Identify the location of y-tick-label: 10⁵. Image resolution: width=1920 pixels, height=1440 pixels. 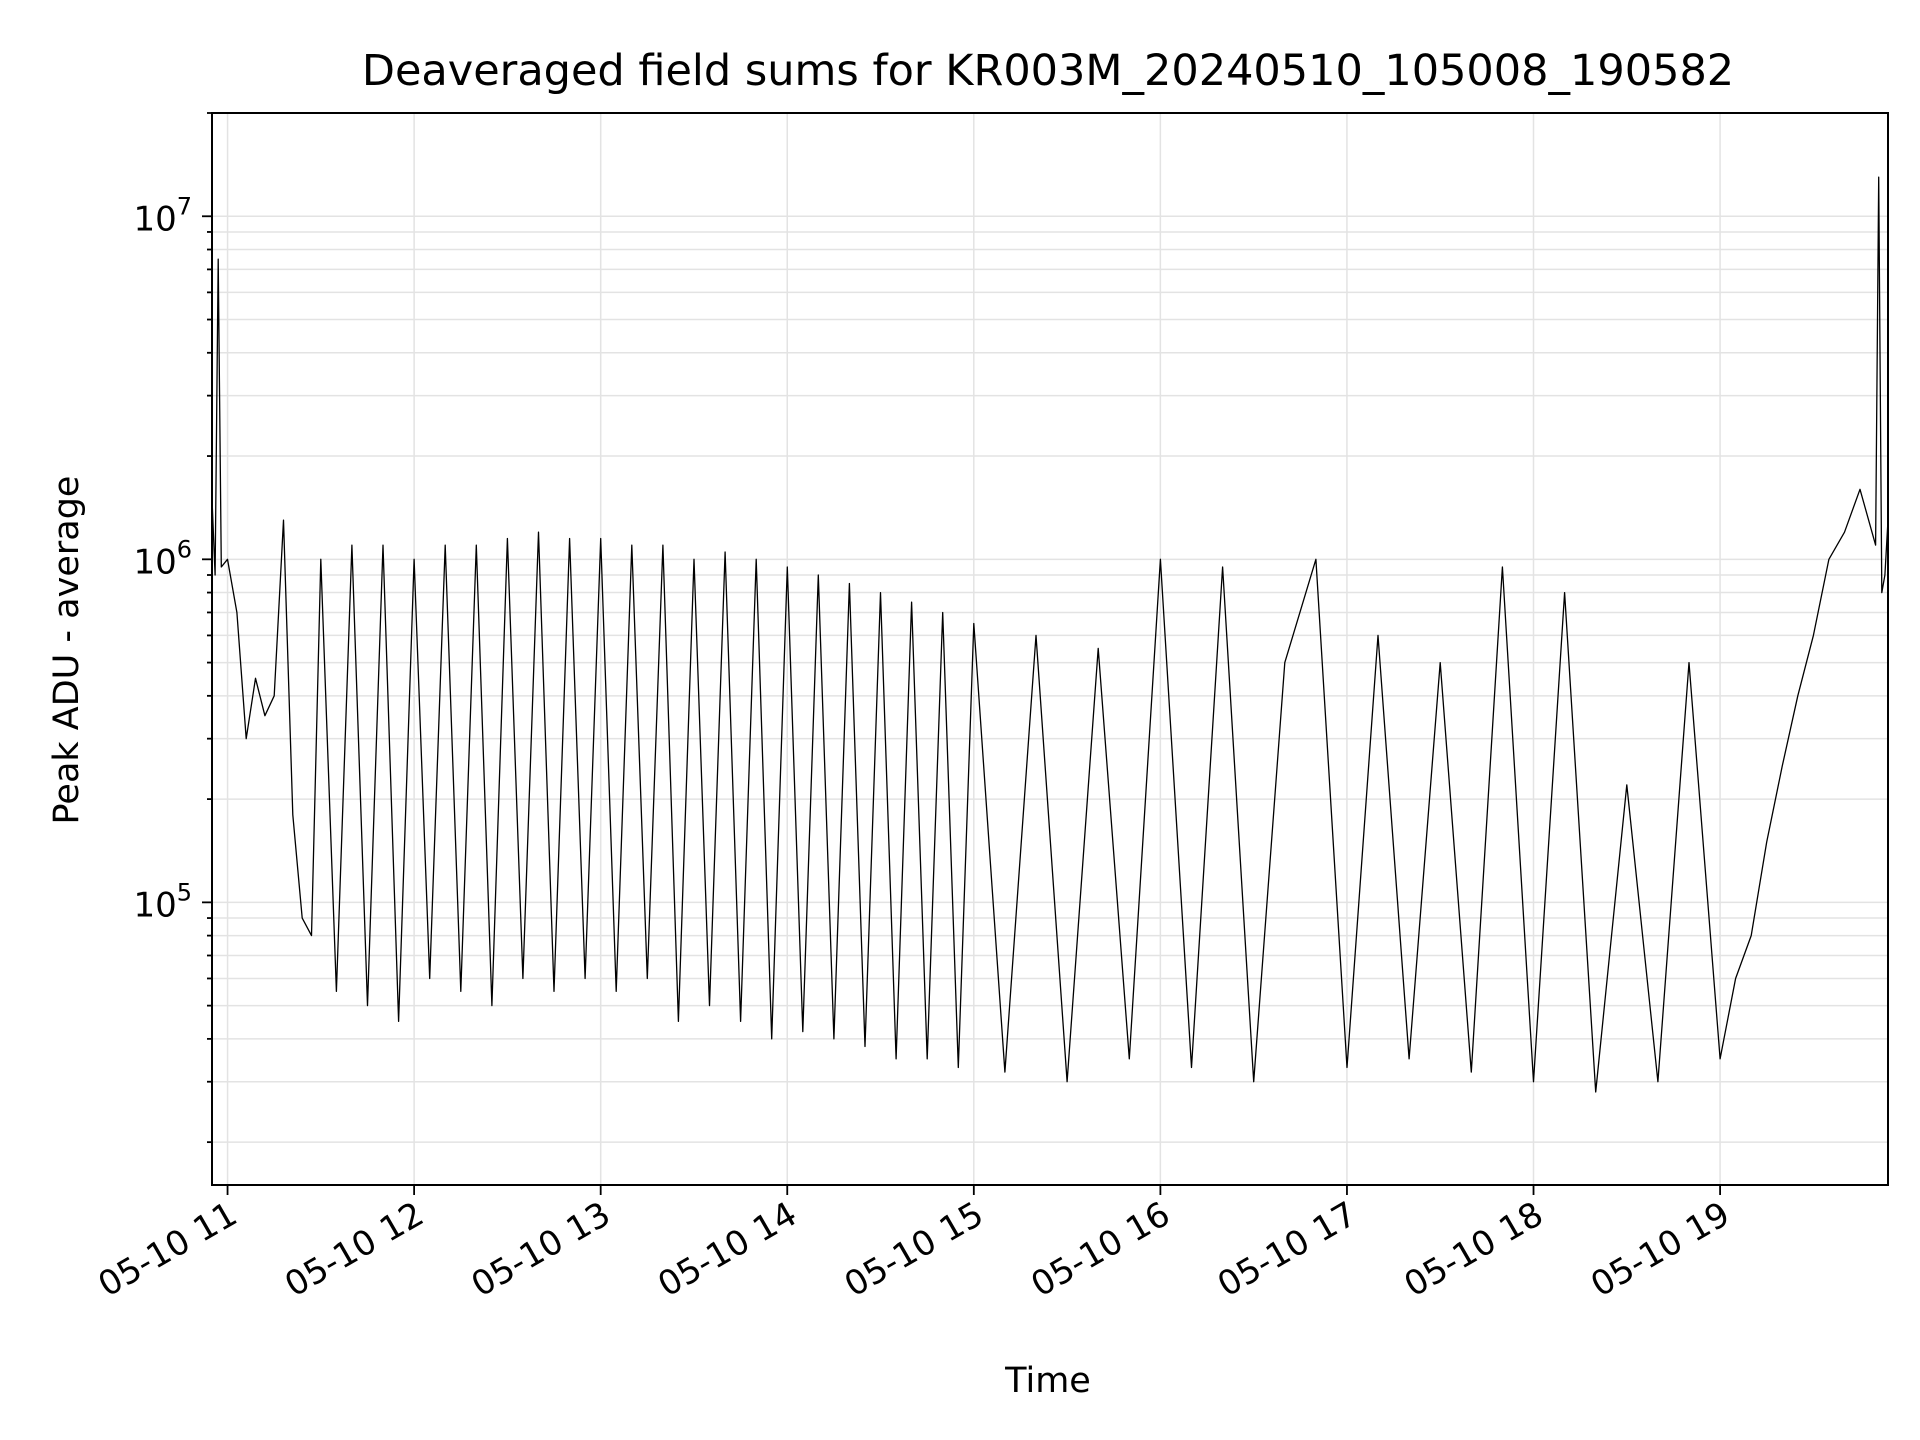
(162, 901).